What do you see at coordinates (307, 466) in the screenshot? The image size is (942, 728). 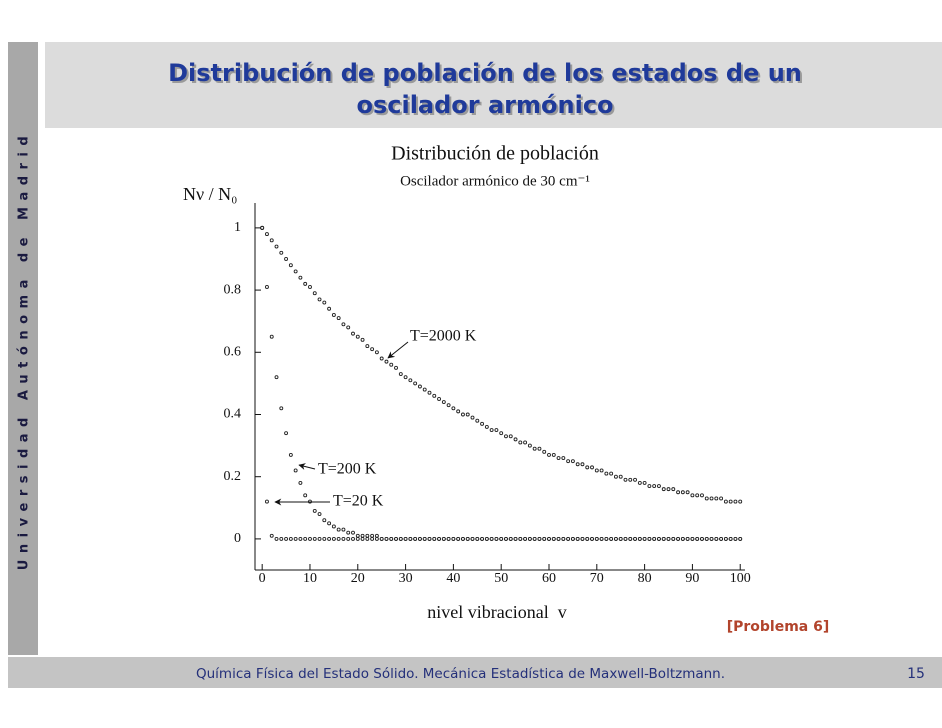 I see `annotation-arrow` at bounding box center [307, 466].